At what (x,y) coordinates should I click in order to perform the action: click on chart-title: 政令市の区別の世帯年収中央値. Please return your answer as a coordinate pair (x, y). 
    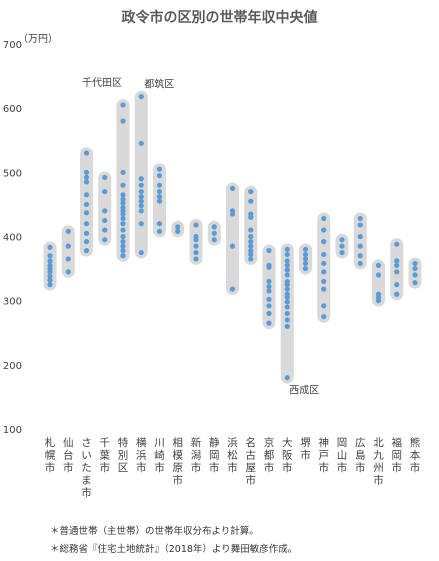
    Looking at the image, I should click on (219, 18).